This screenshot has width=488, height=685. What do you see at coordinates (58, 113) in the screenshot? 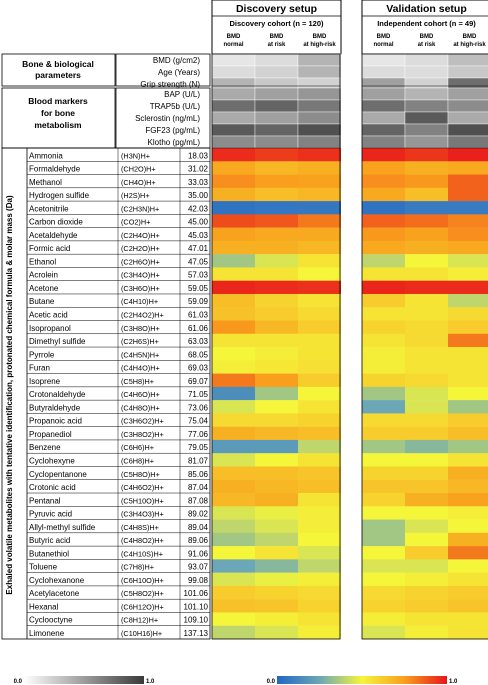
I see `group-label: for bone` at bounding box center [58, 113].